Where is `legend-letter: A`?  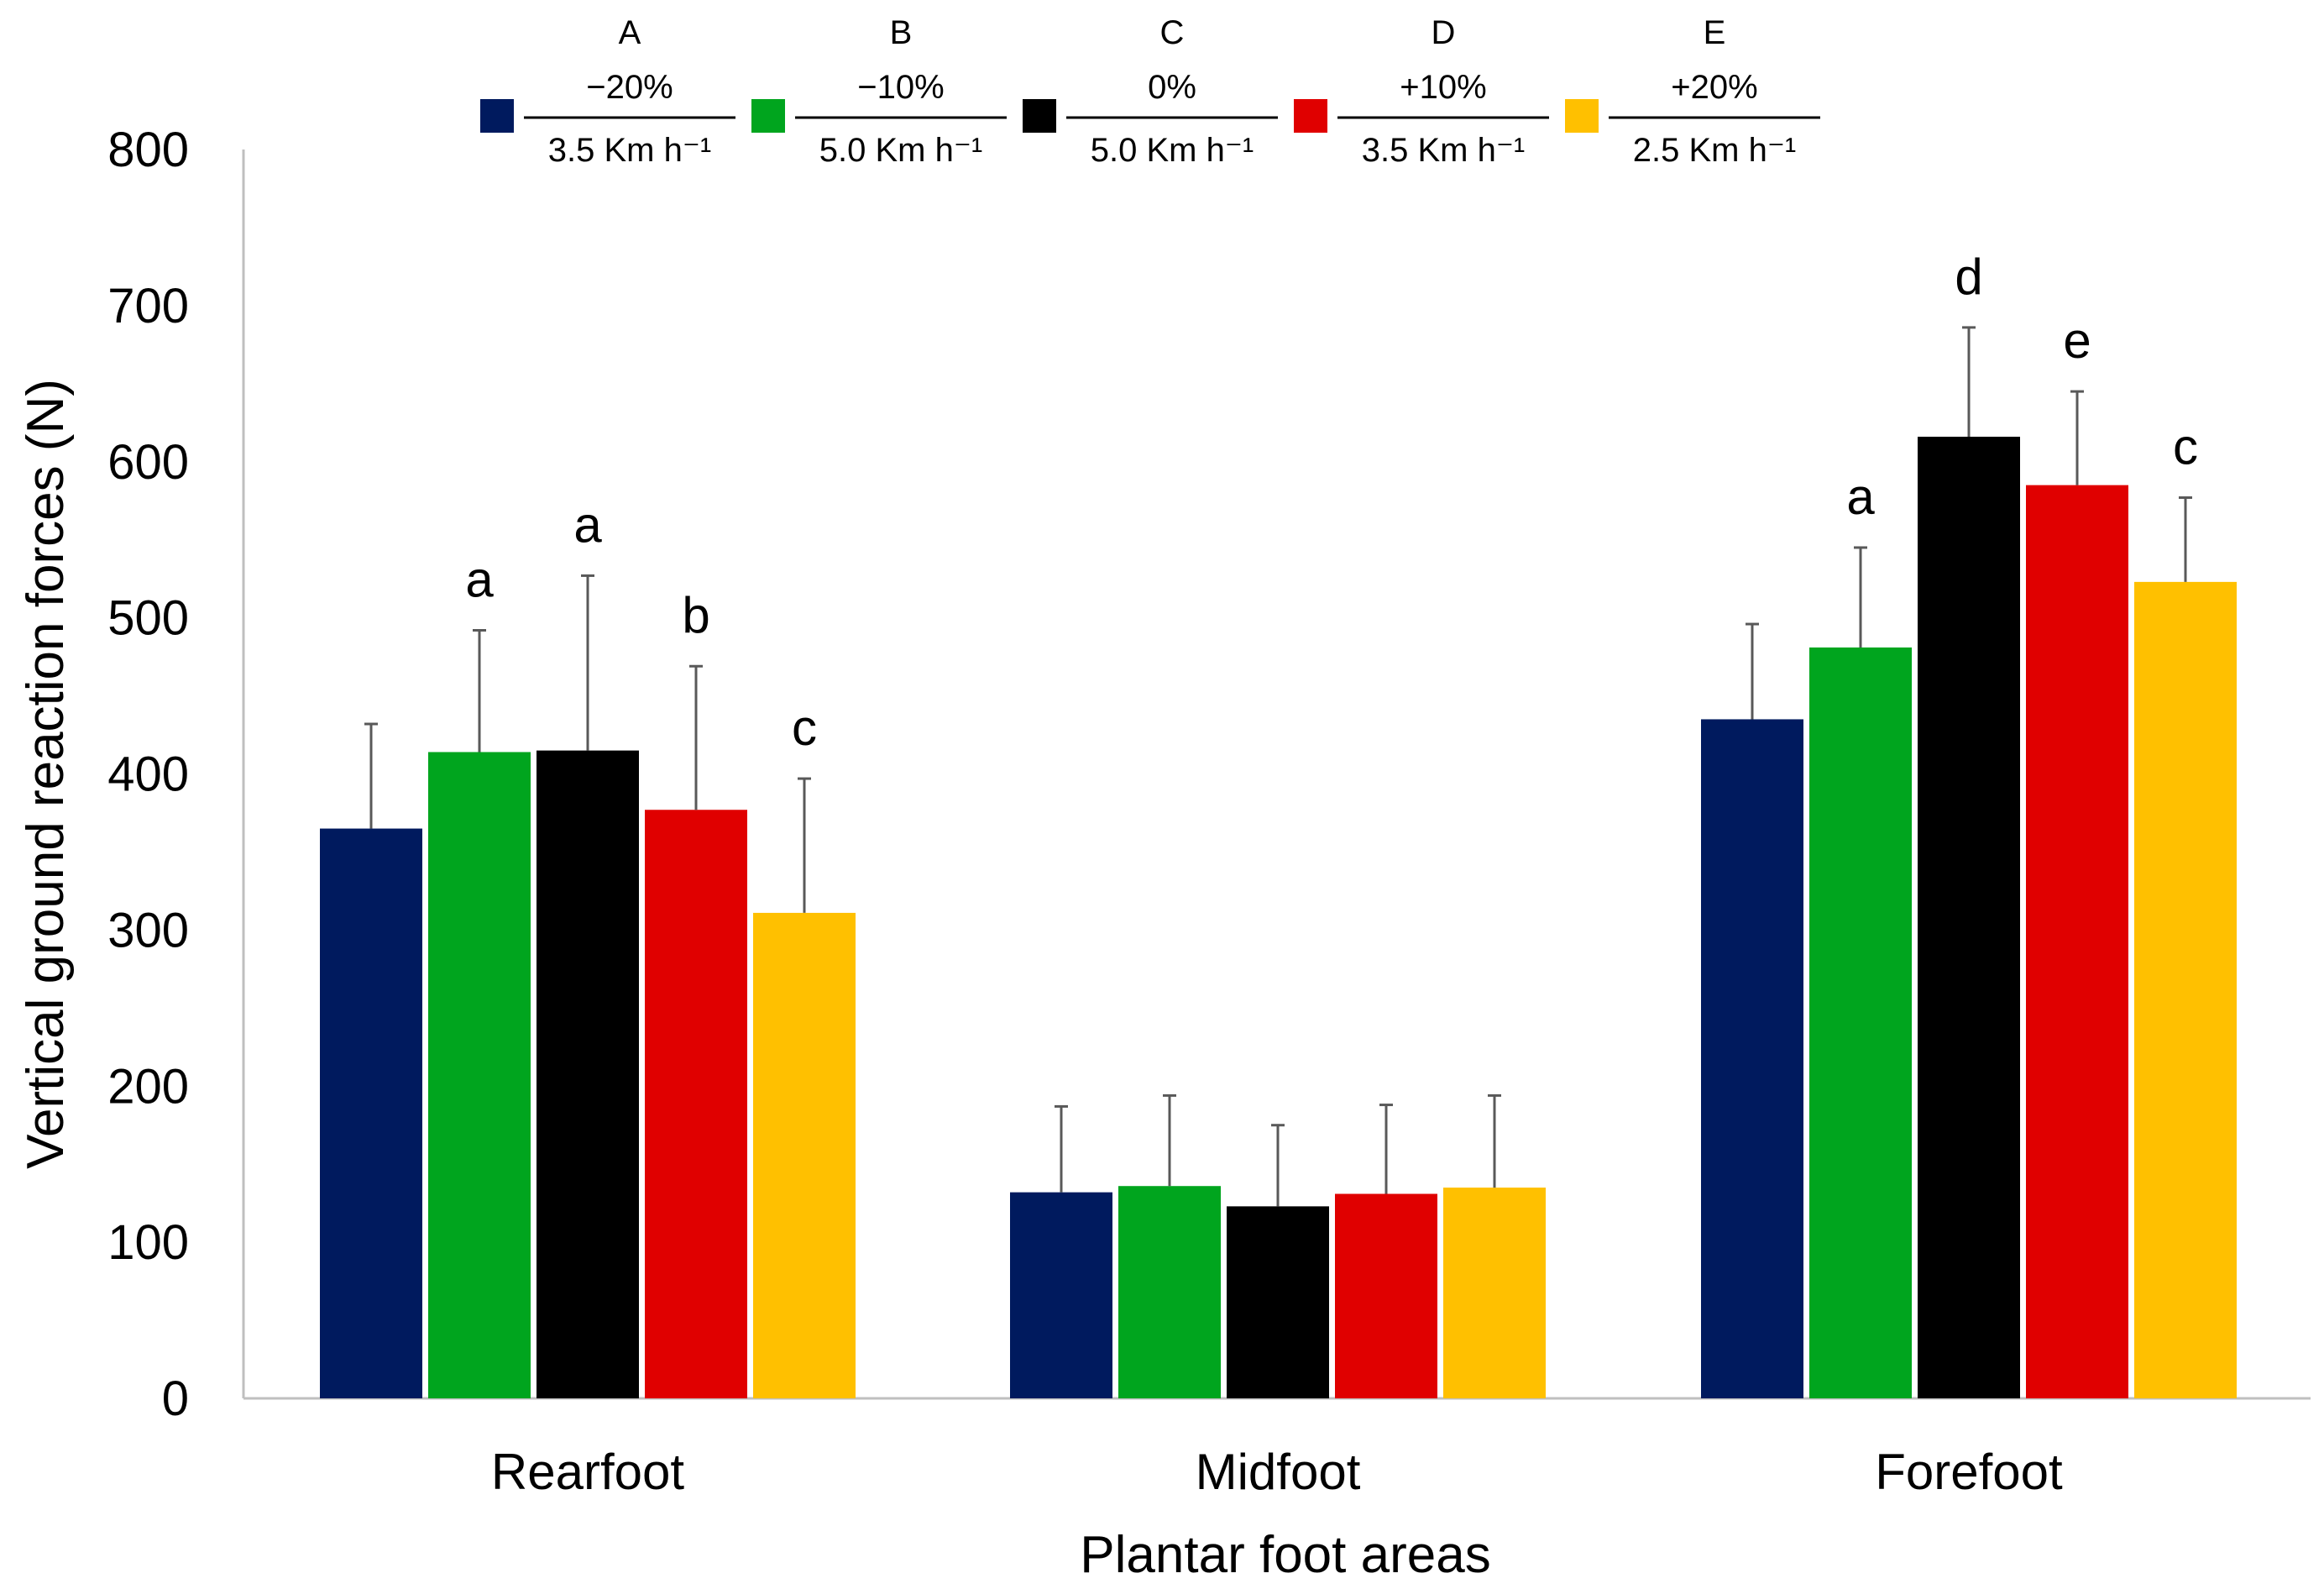
legend-letter: A is located at coordinates (630, 32).